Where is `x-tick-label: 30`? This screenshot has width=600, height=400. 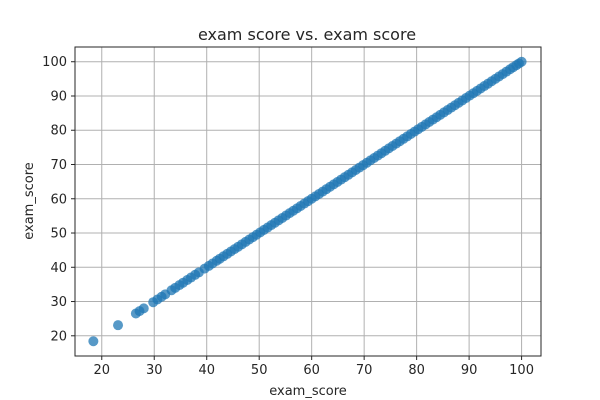
x-tick-label: 30 is located at coordinates (154, 370).